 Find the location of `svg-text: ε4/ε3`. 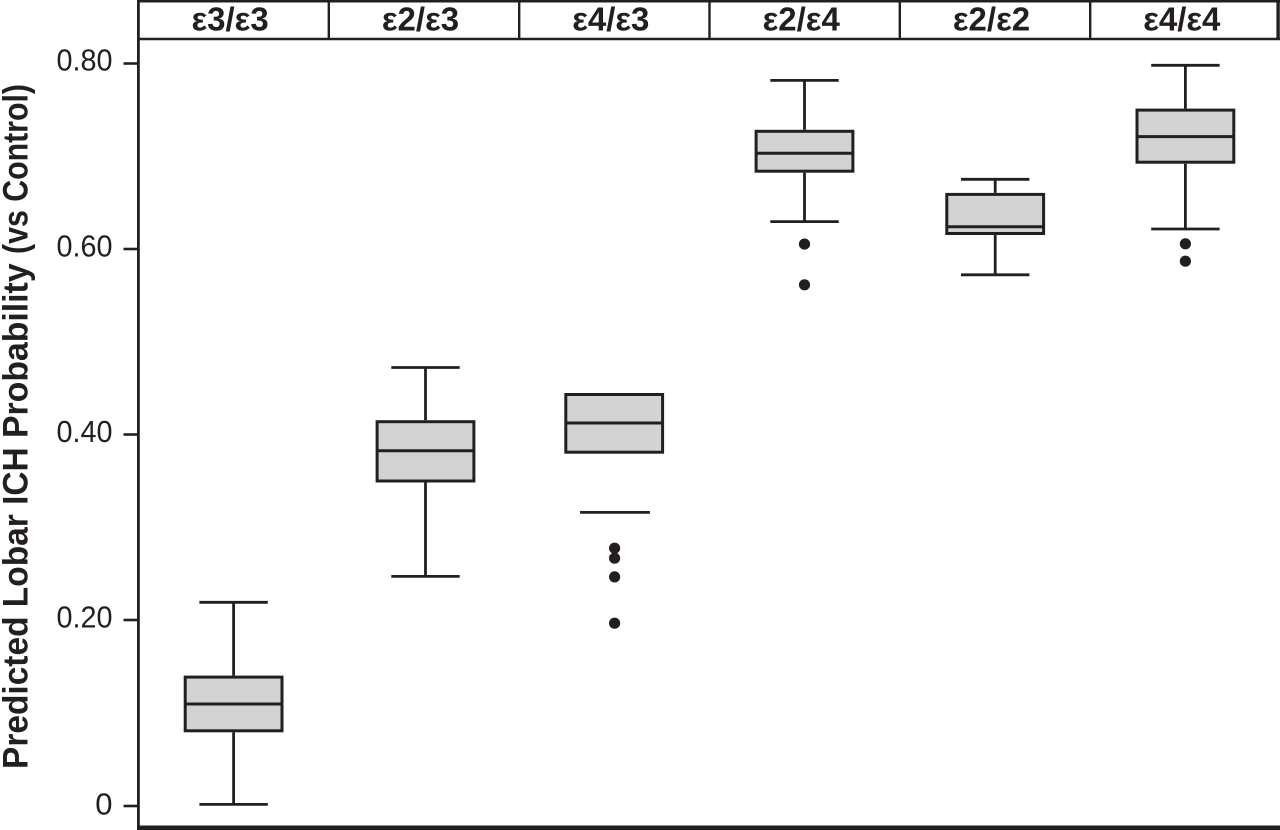

svg-text: ε4/ε3 is located at coordinates (610, 19).